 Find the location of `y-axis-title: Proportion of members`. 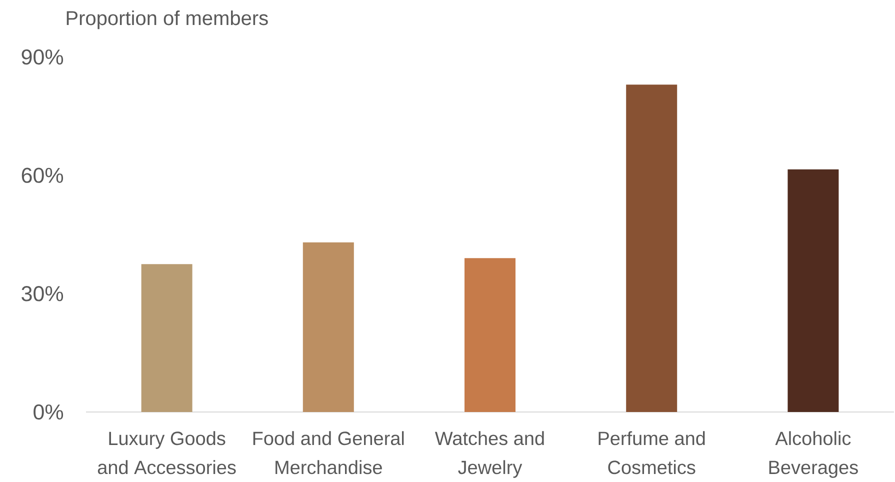

y-axis-title: Proportion of members is located at coordinates (167, 20).